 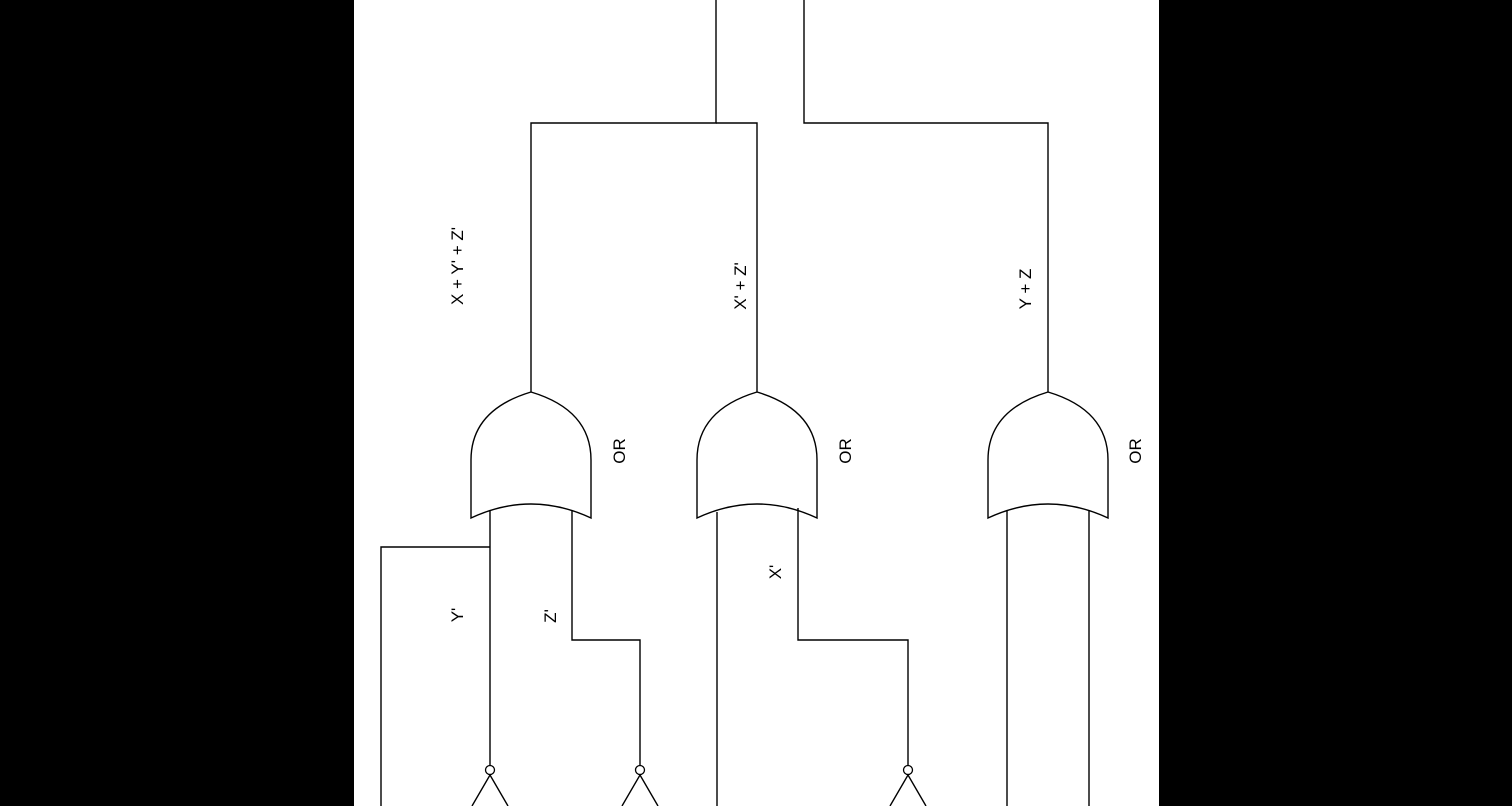 I want to click on signal-label-y-not: Y', so click(x=457, y=615).